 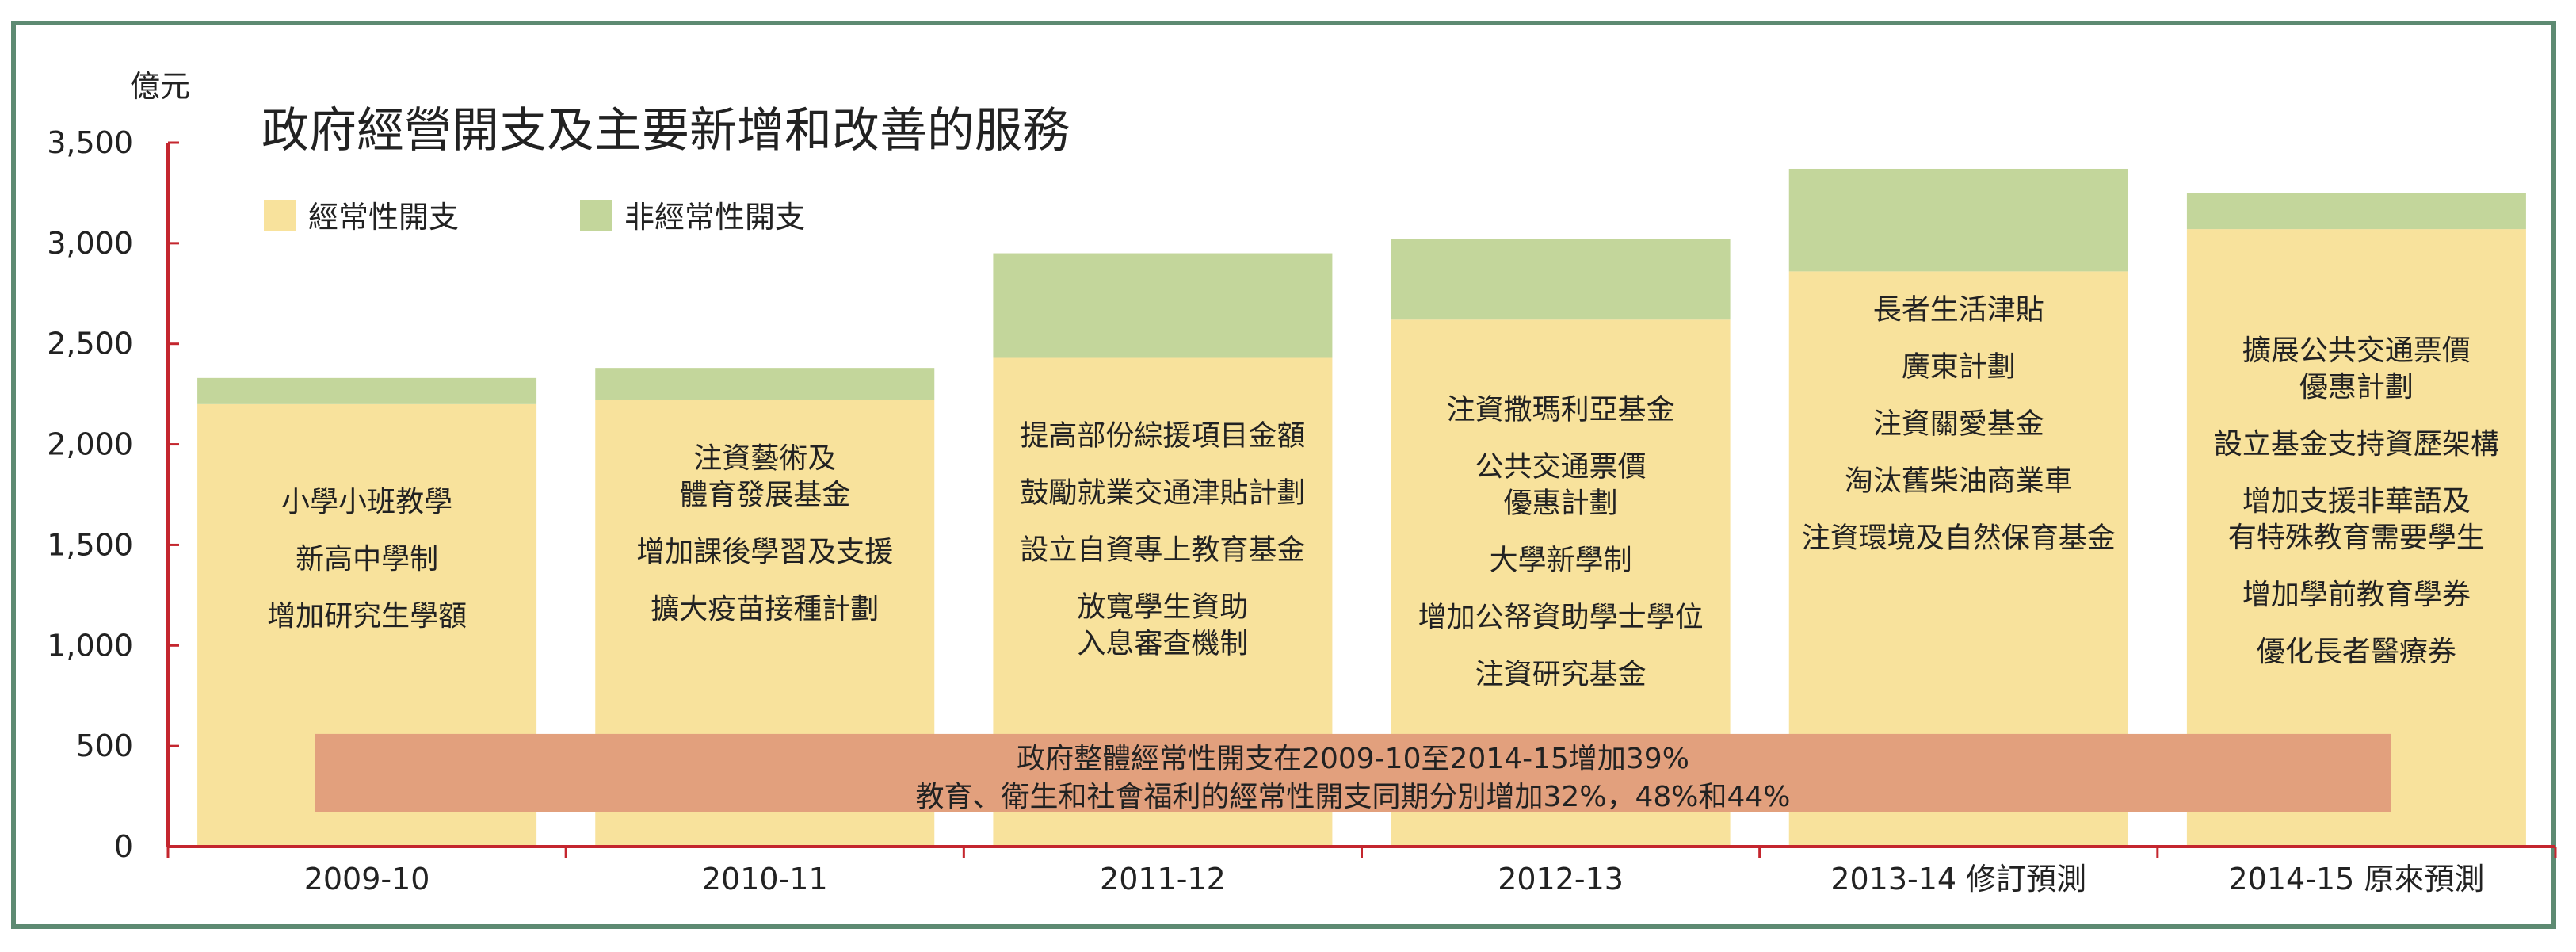 What do you see at coordinates (1162, 625) in the screenshot?
I see `bar-annotation-3-4: 放寬學生資助入息審查機制` at bounding box center [1162, 625].